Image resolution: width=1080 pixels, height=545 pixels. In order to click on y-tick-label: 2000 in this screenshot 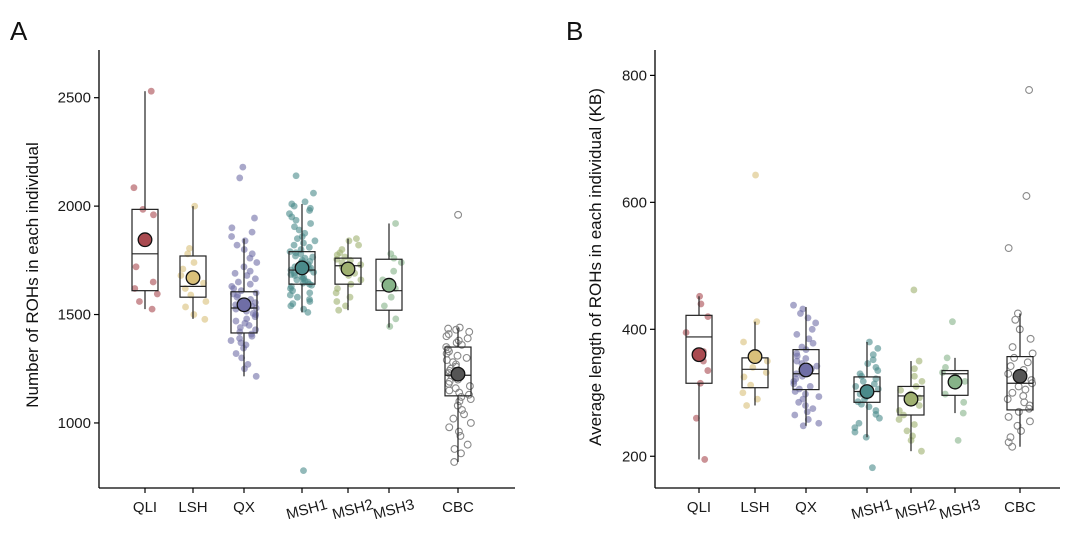, I will do `click(74, 206)`.